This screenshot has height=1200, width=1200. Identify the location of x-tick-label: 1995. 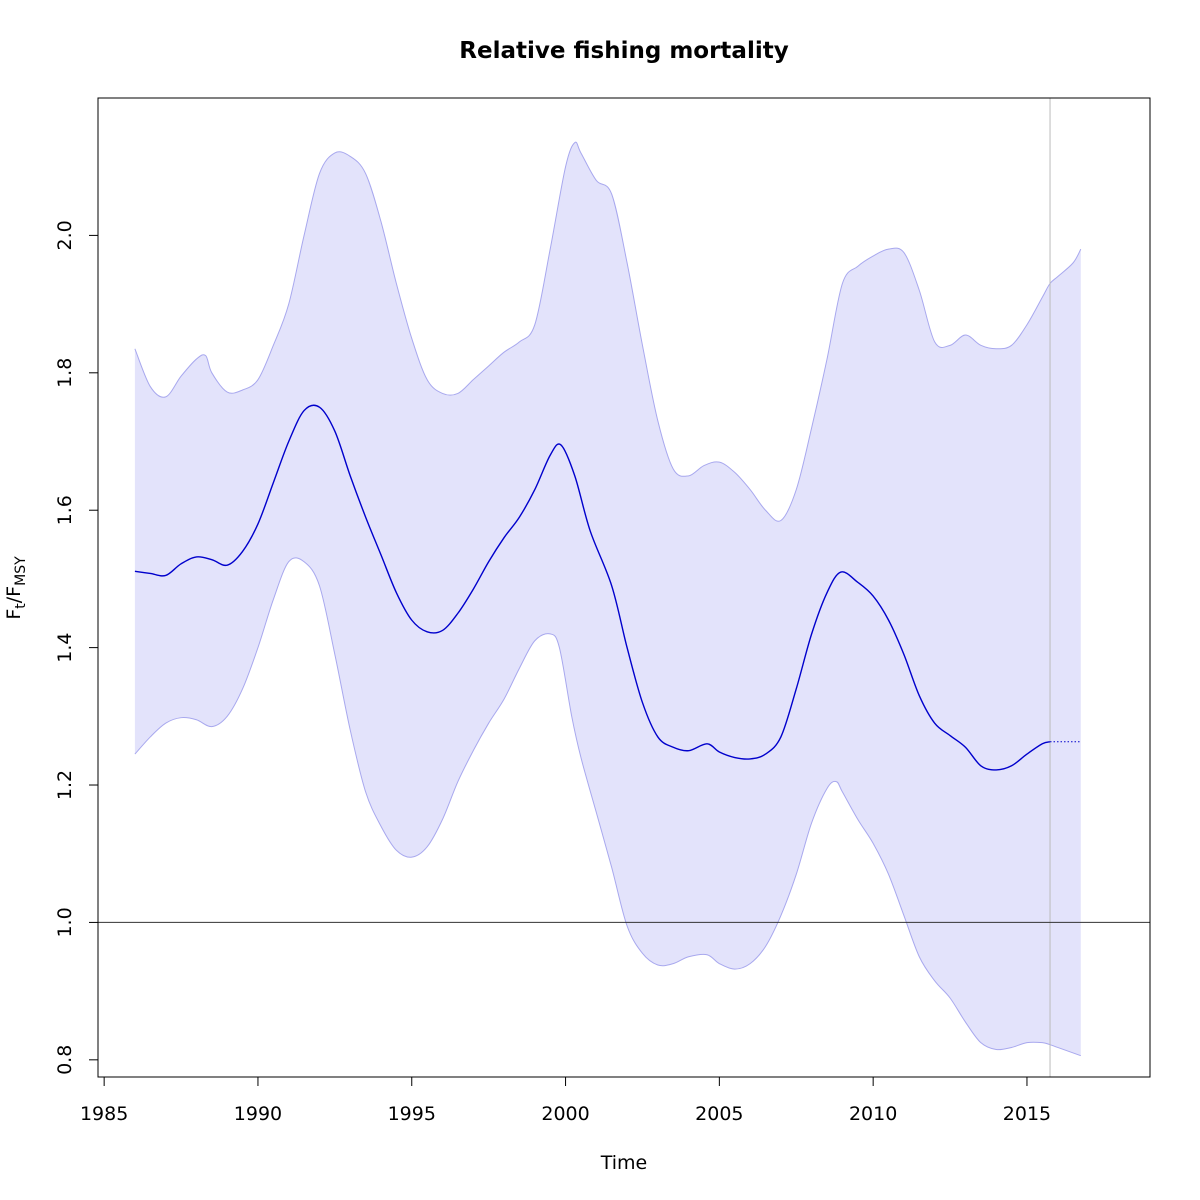
(412, 1114).